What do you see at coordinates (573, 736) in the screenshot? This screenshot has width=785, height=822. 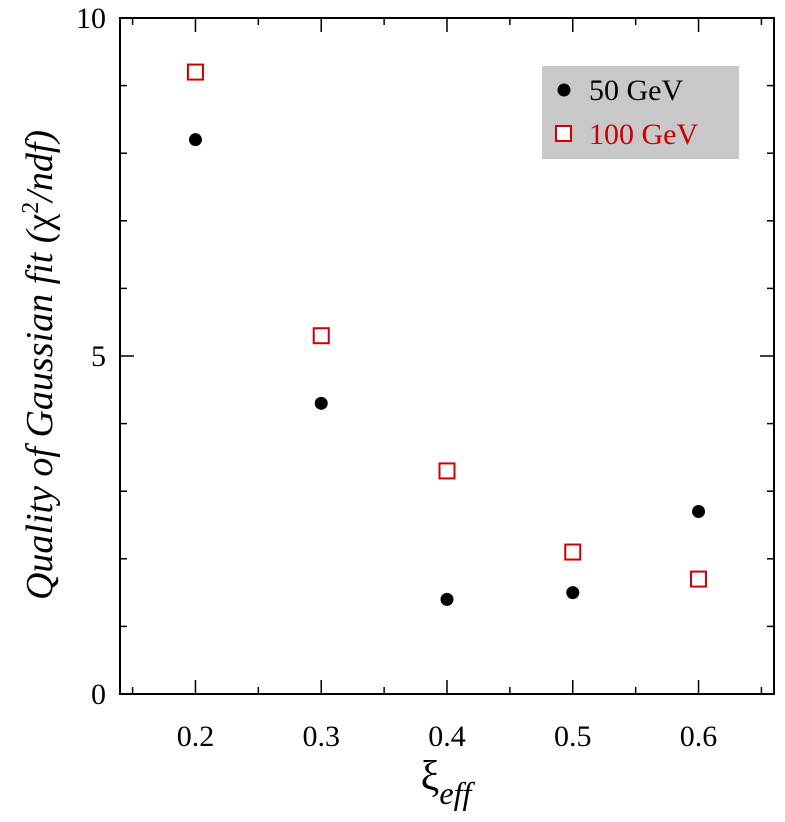 I see `x-tick-label: 0.5` at bounding box center [573, 736].